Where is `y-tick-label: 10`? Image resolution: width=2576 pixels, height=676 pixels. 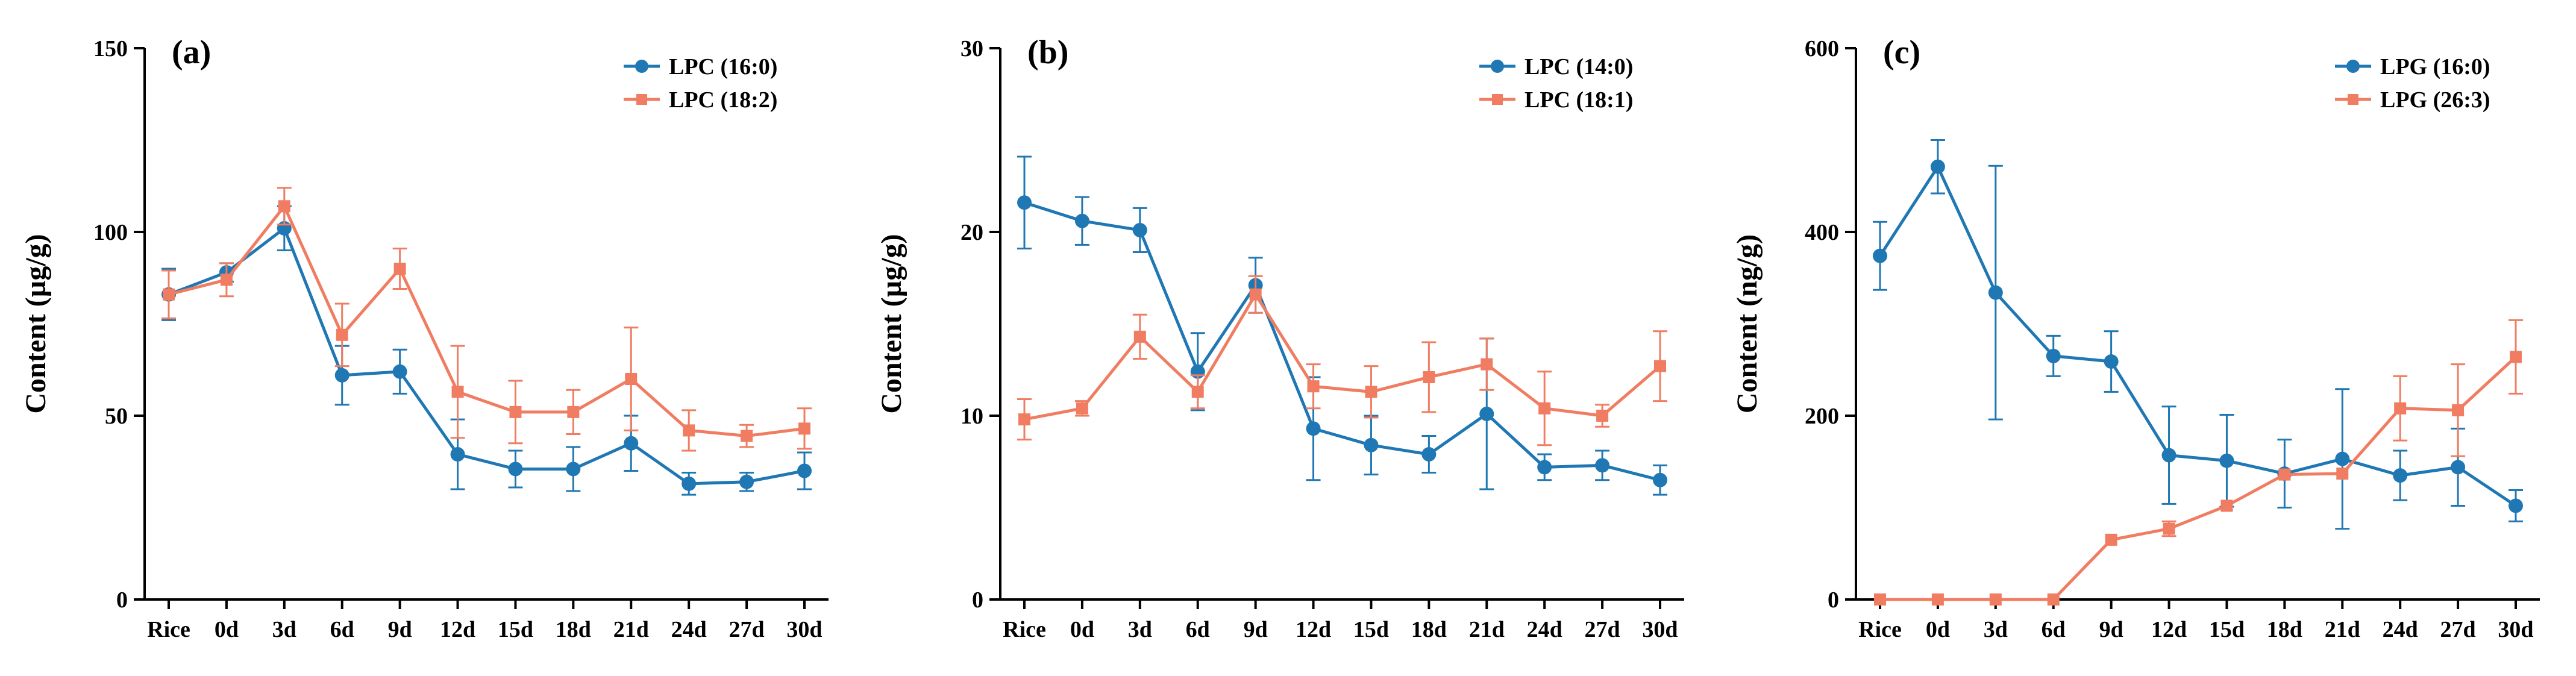 y-tick-label: 10 is located at coordinates (972, 416).